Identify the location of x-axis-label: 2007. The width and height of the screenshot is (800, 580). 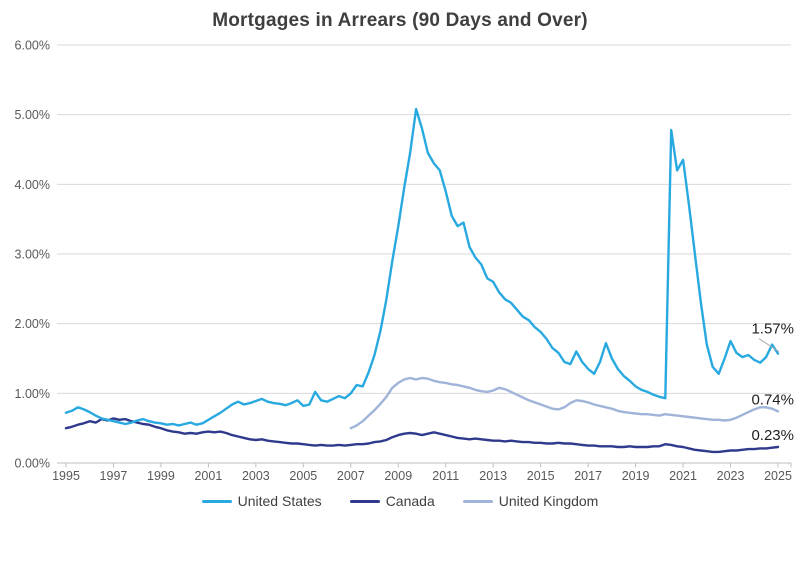
(351, 476).